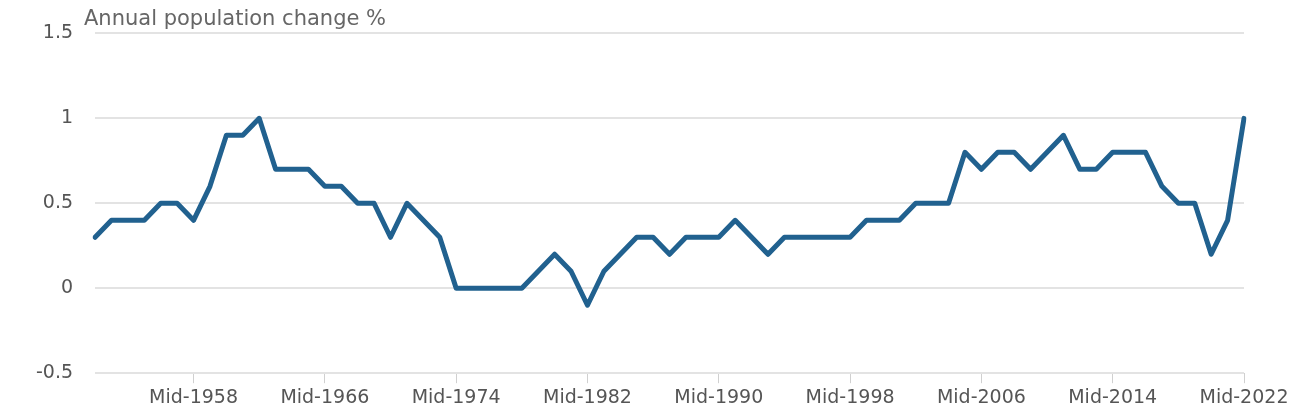  What do you see at coordinates (67, 286) in the screenshot?
I see `y-tick-label: 0` at bounding box center [67, 286].